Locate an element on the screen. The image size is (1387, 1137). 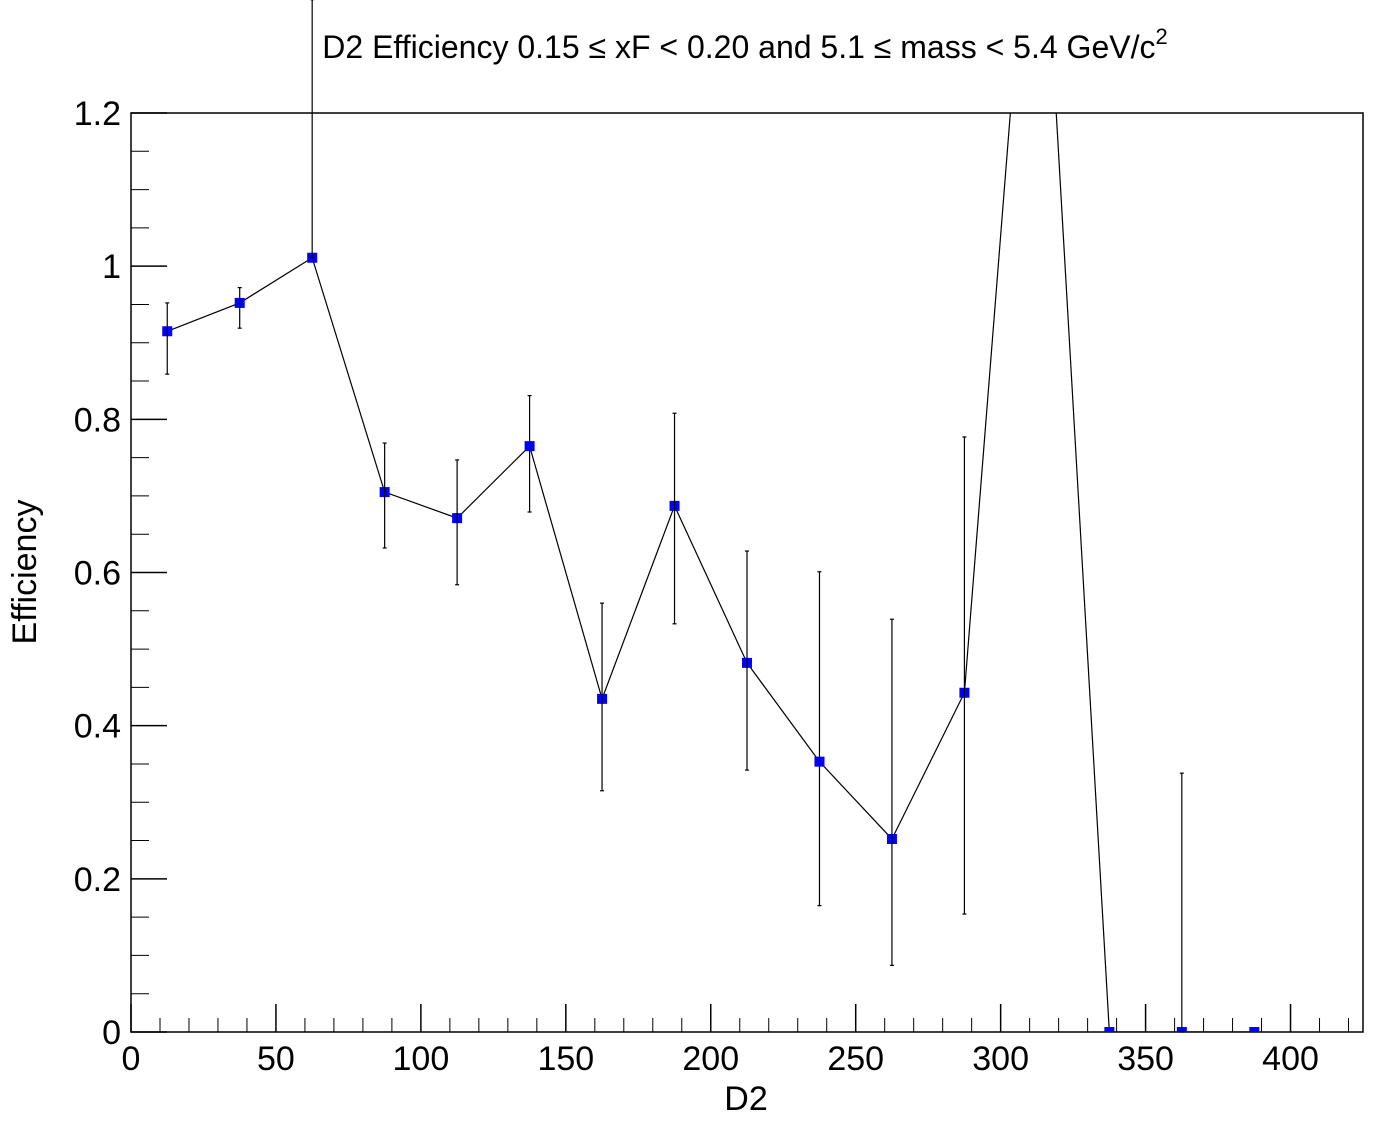
x-tick-label: 0 is located at coordinates (131, 1059).